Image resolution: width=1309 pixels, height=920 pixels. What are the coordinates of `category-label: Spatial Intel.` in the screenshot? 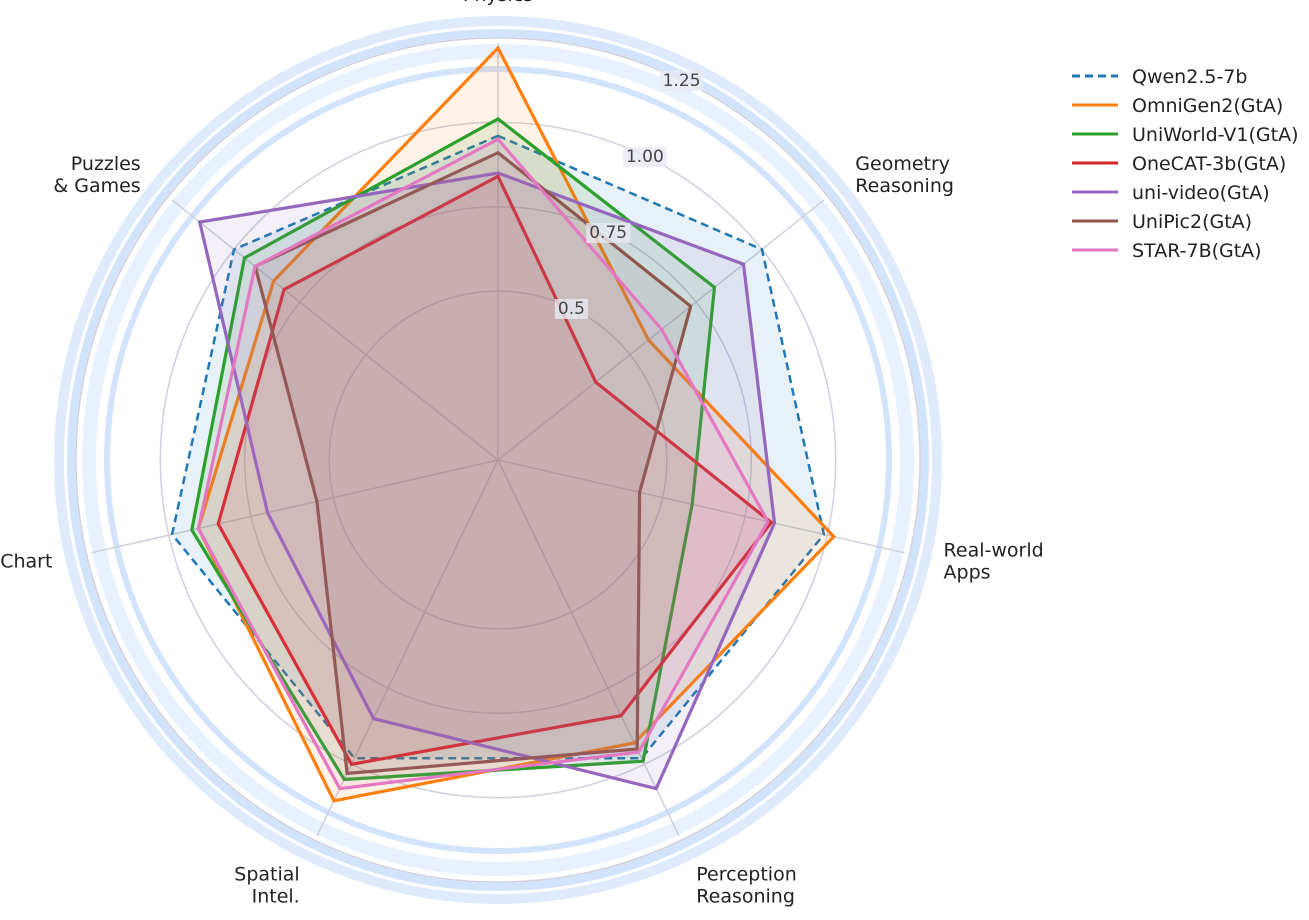 It's located at (266, 886).